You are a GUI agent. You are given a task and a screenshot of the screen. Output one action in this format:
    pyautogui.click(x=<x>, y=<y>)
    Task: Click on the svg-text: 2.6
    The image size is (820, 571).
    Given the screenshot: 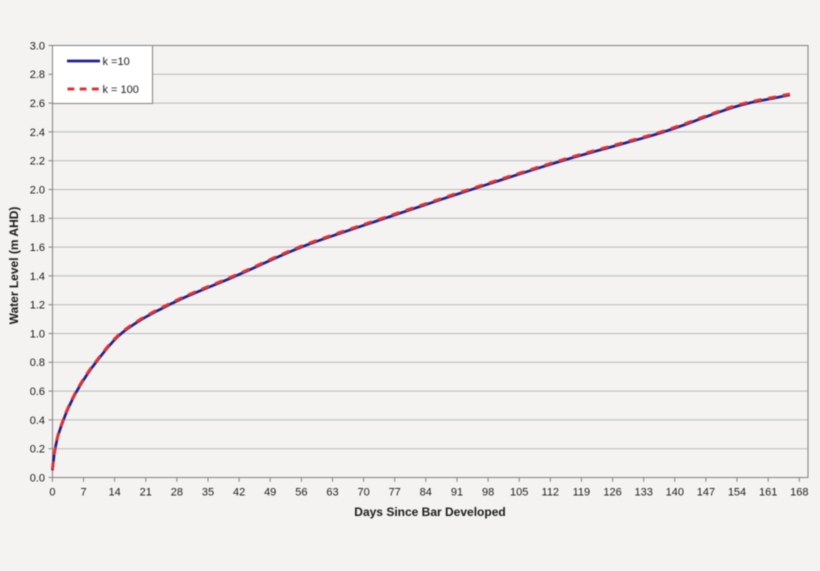 What is the action you would take?
    pyautogui.click(x=37, y=104)
    